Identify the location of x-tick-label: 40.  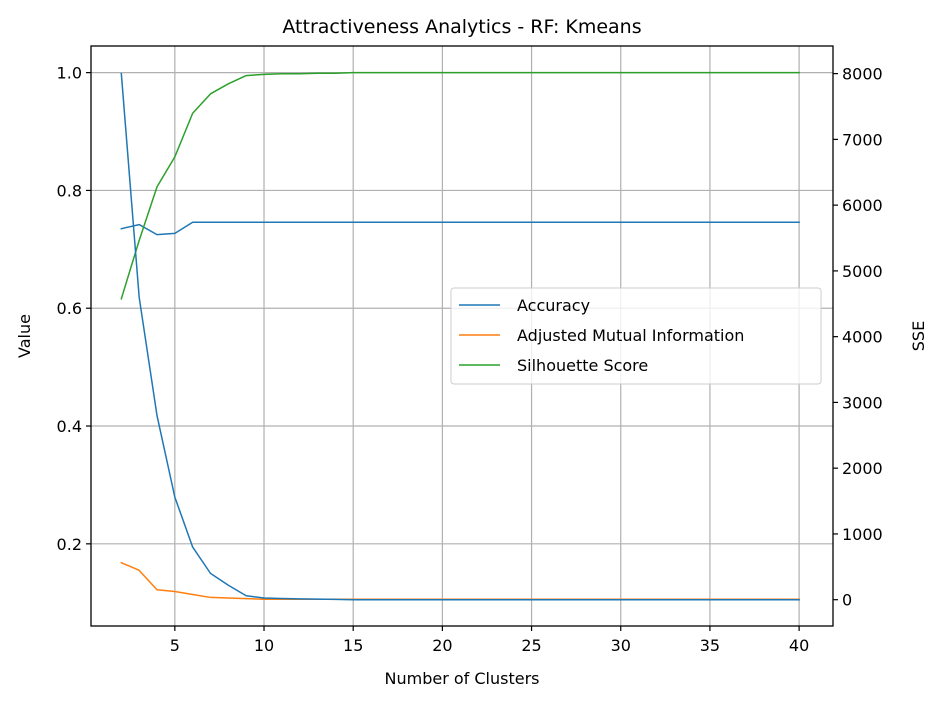
(799, 645).